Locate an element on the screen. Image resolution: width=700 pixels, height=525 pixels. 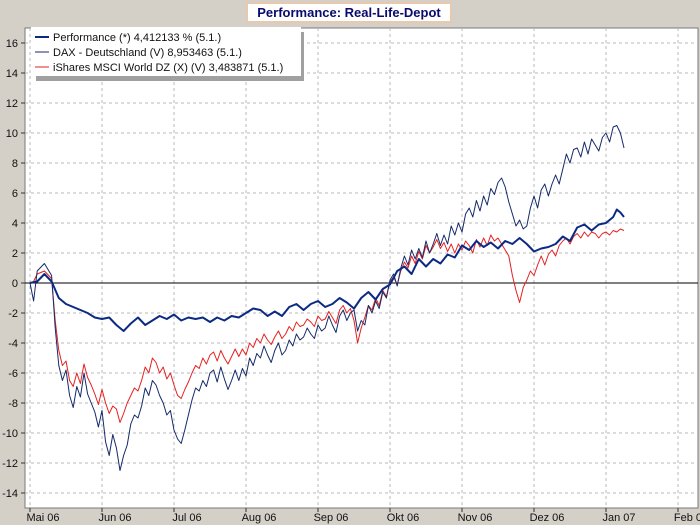
y-tick-label: -2 is located at coordinates (13, 314).